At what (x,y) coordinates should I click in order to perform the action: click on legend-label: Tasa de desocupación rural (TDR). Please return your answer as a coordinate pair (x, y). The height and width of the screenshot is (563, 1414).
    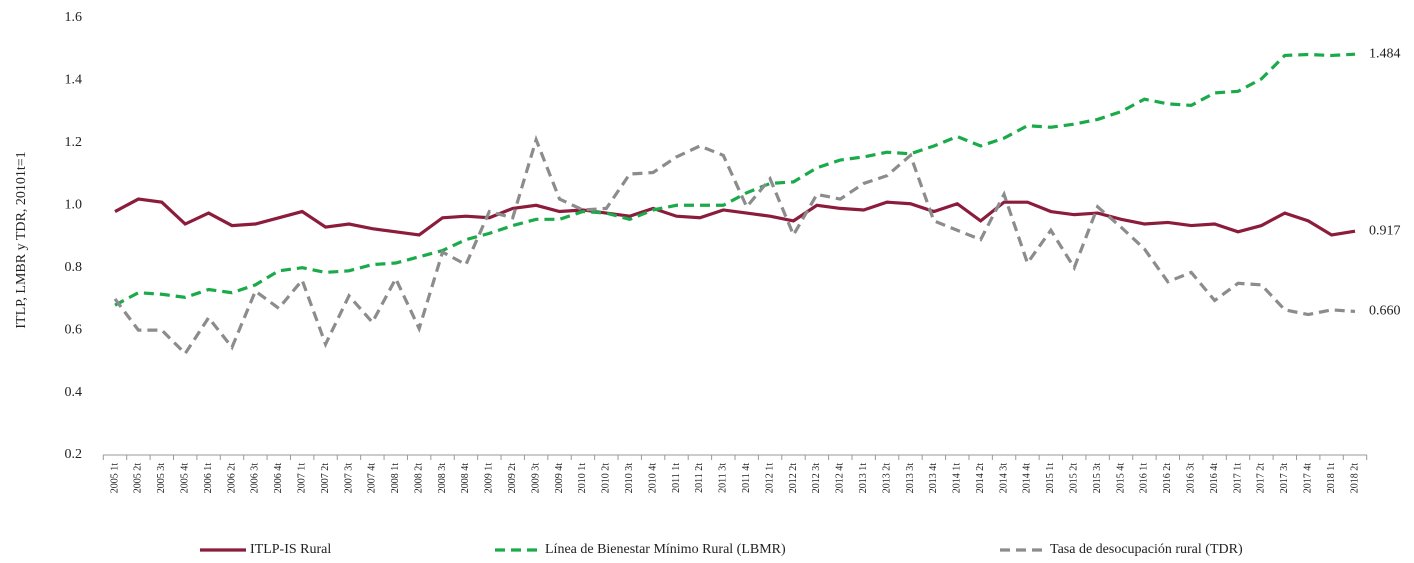
    Looking at the image, I should click on (1146, 549).